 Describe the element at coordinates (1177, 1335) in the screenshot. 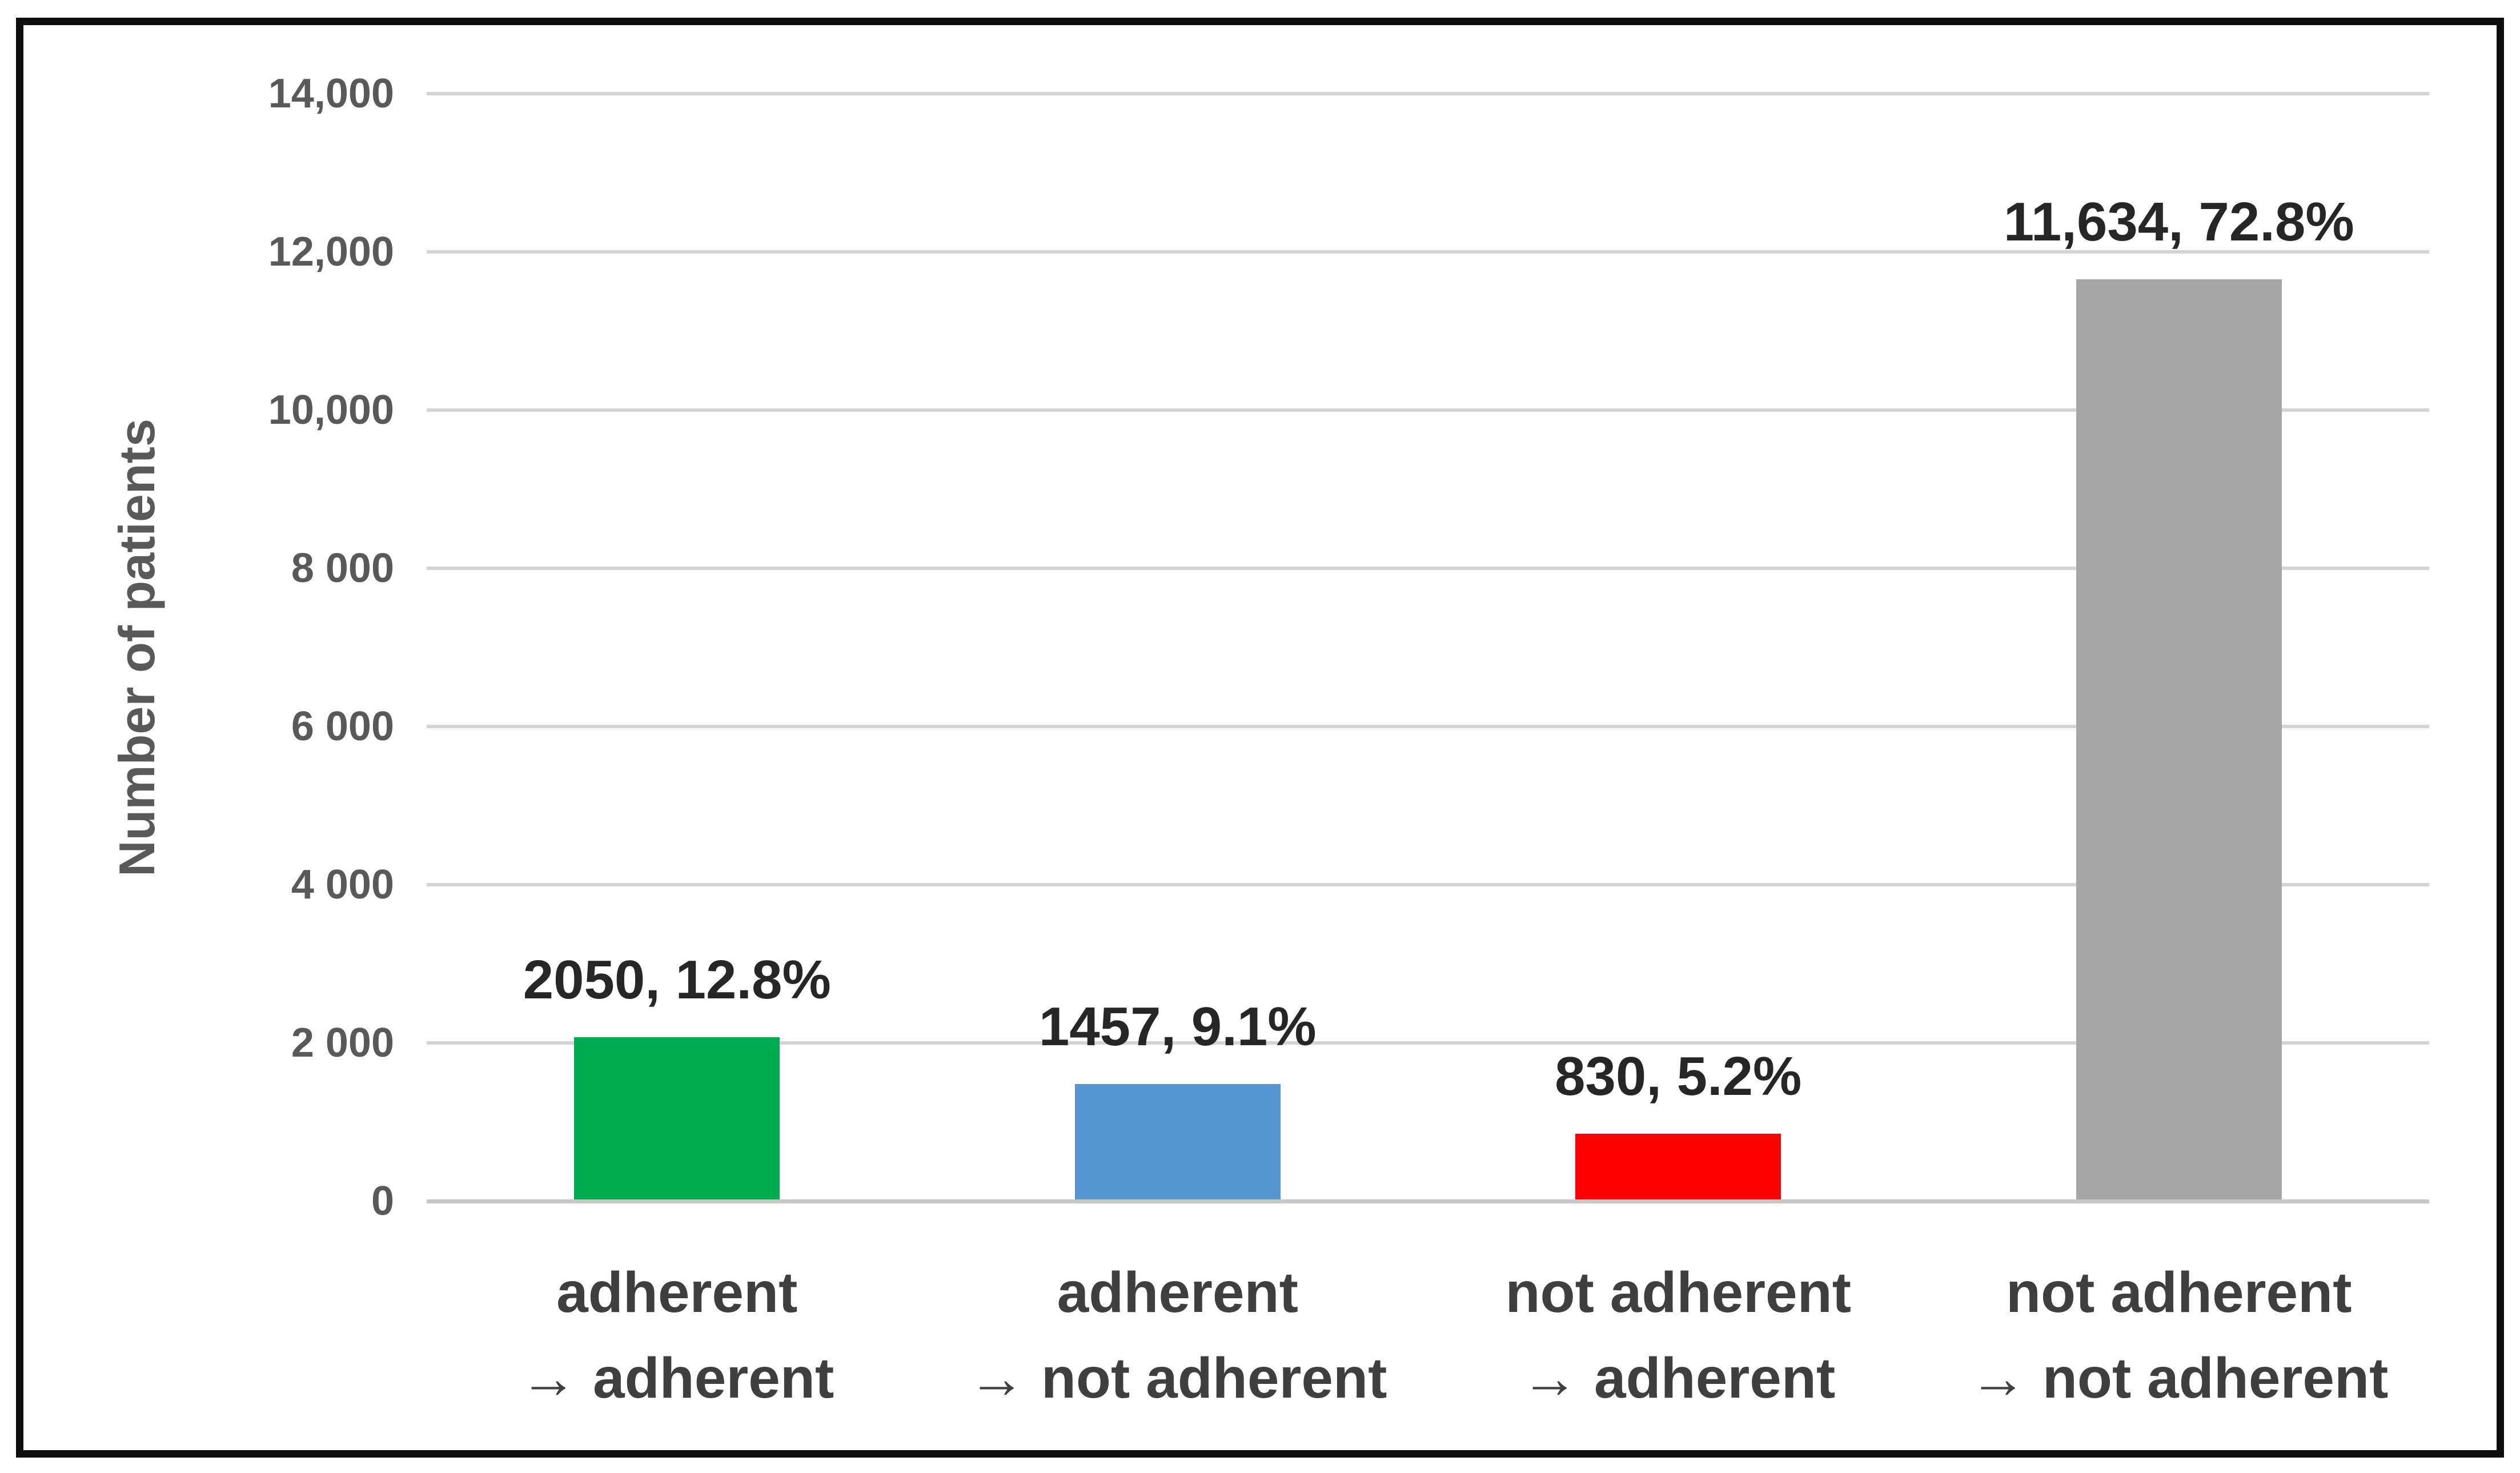

I see `category-label: adherent → not adherent` at that location.